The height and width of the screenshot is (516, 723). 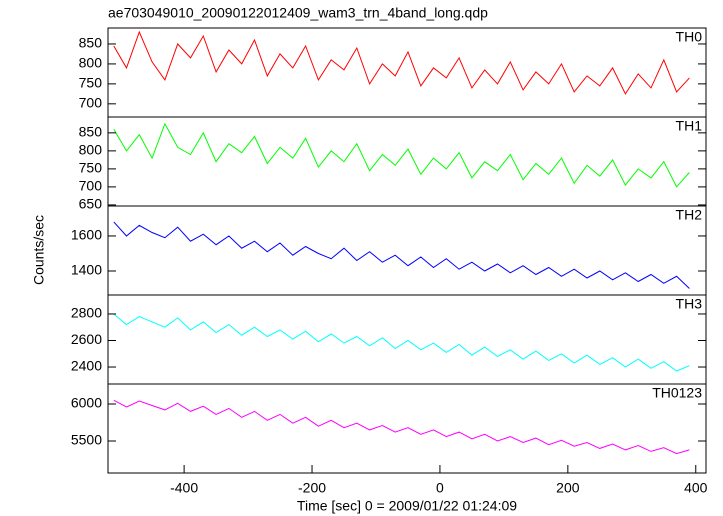 I want to click on y-tick-label: 650, so click(x=91, y=204).